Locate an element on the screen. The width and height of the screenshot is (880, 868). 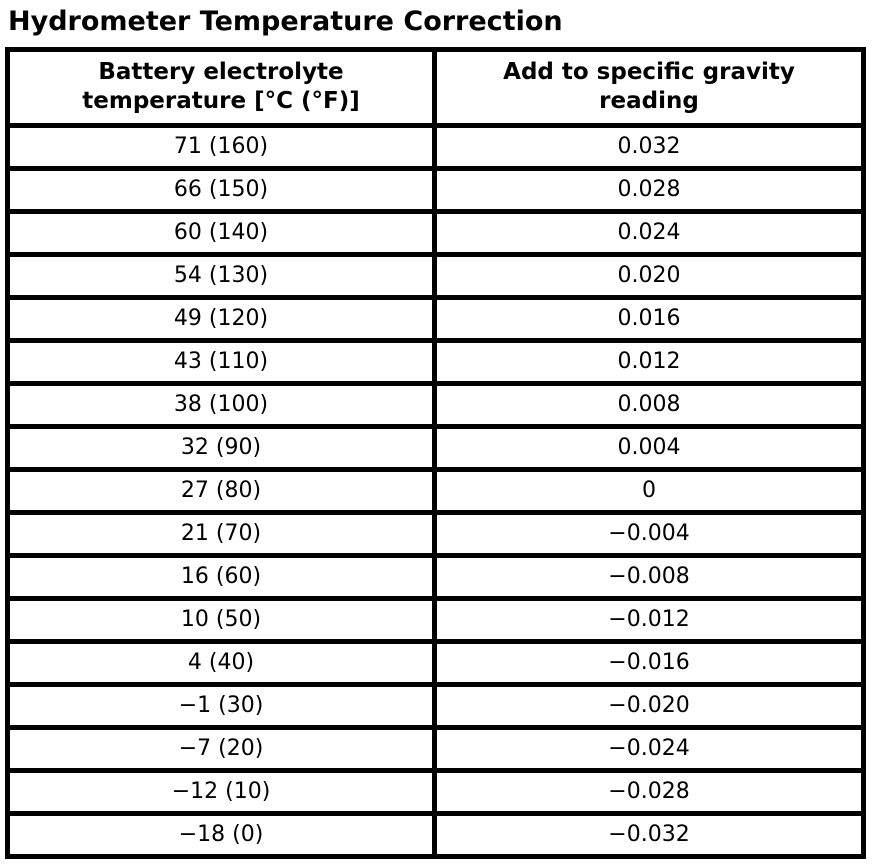
table-row: −7 (20) −0.024 is located at coordinates (435, 749).